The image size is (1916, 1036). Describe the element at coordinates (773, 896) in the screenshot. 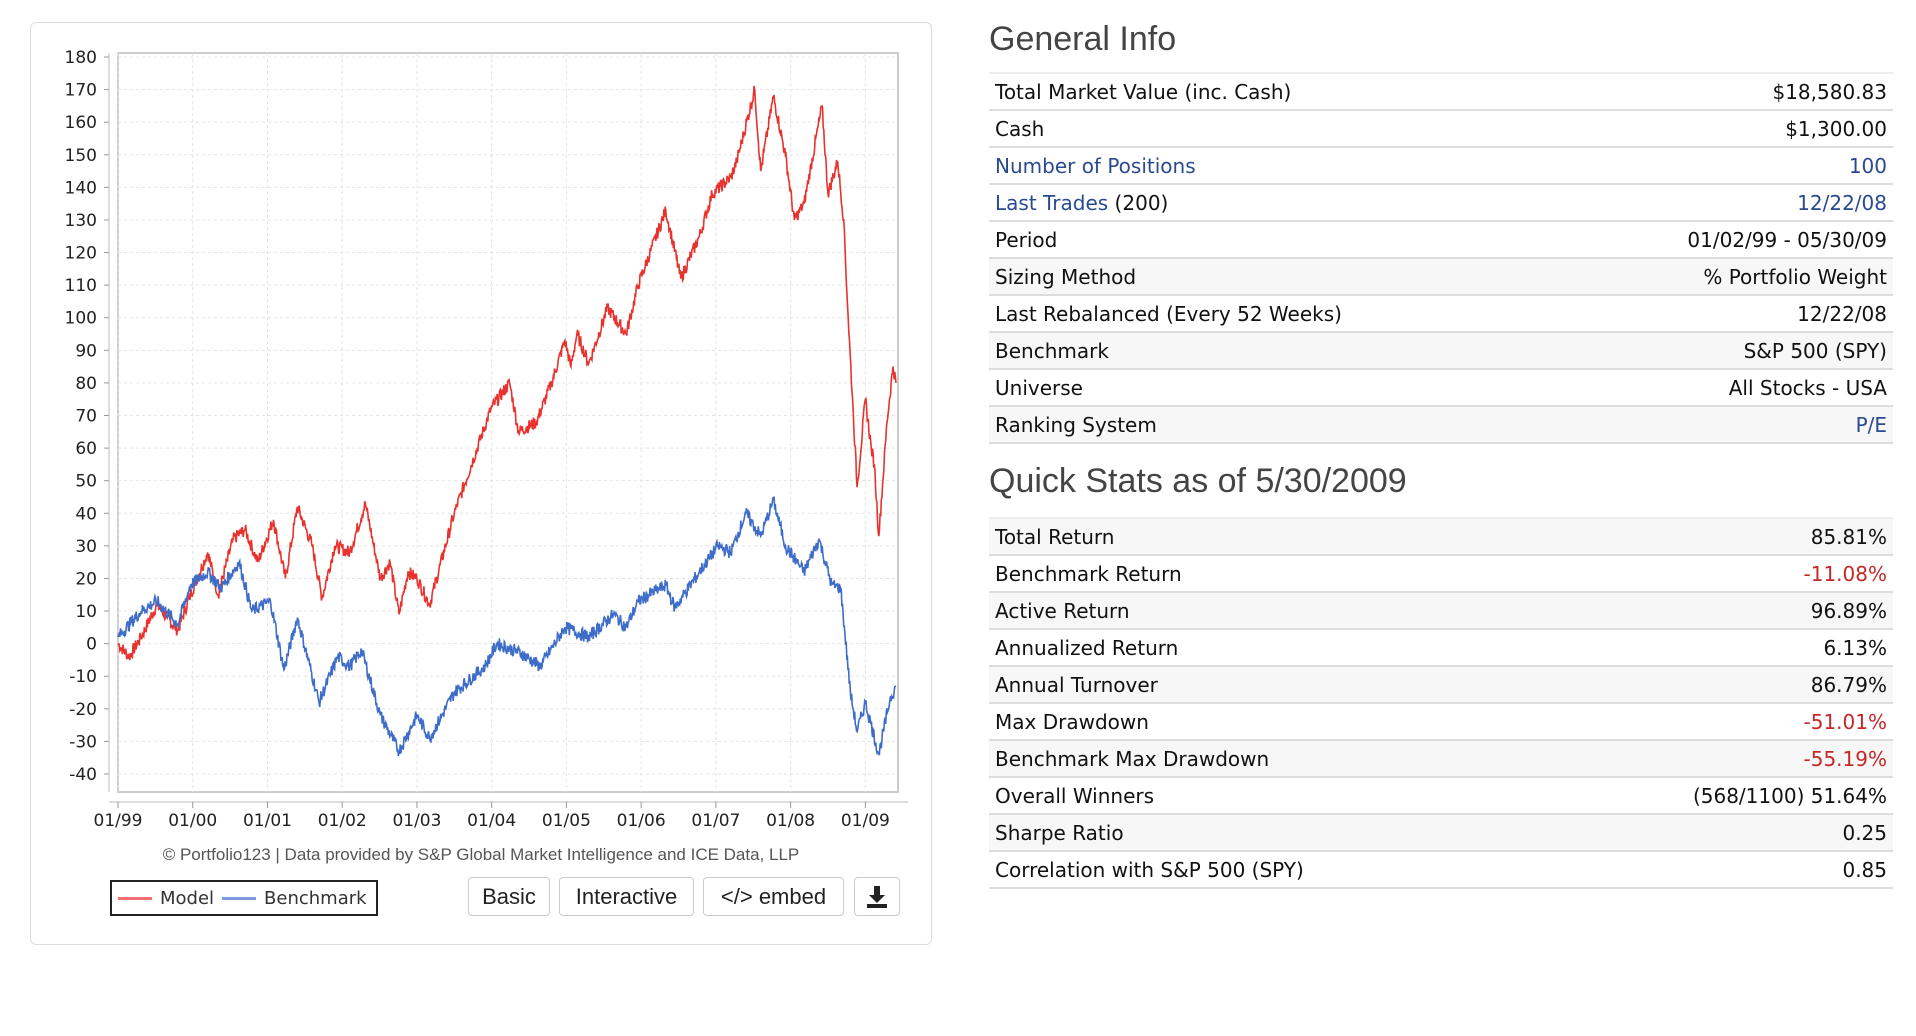

I see `embed-button: </> embed` at that location.